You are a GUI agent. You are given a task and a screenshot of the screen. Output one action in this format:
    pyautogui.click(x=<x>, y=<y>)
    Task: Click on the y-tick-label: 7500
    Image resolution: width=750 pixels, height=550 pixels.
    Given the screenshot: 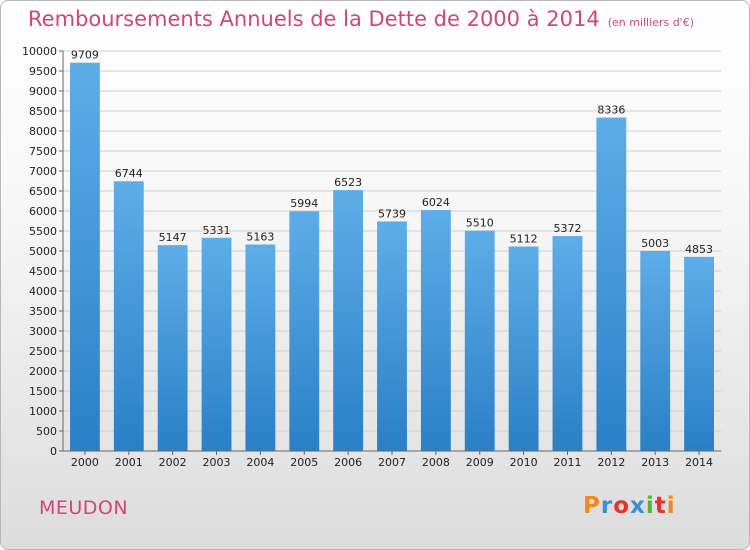 What is the action you would take?
    pyautogui.click(x=43, y=151)
    